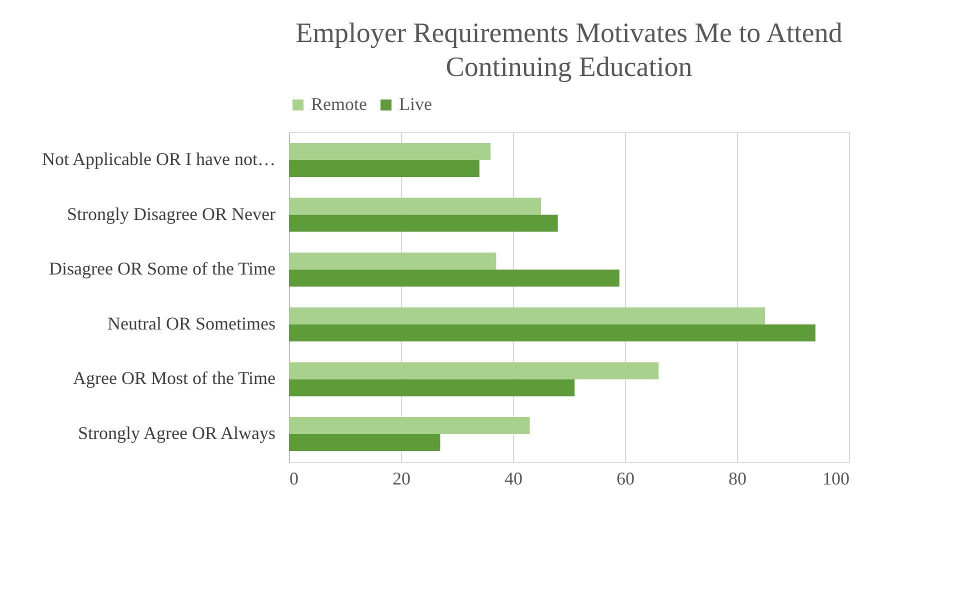 This screenshot has width=964, height=612. What do you see at coordinates (162, 268) in the screenshot?
I see `y-tick-label: Disagree OR Some of the Time` at bounding box center [162, 268].